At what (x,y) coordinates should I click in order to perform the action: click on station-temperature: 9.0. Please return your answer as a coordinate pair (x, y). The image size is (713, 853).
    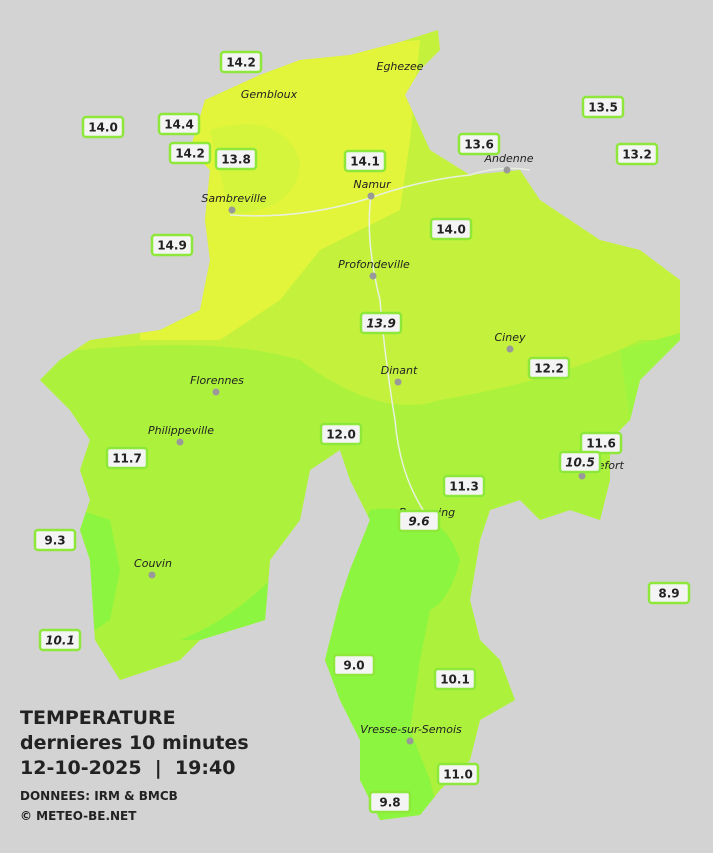
    Looking at the image, I should click on (353, 666).